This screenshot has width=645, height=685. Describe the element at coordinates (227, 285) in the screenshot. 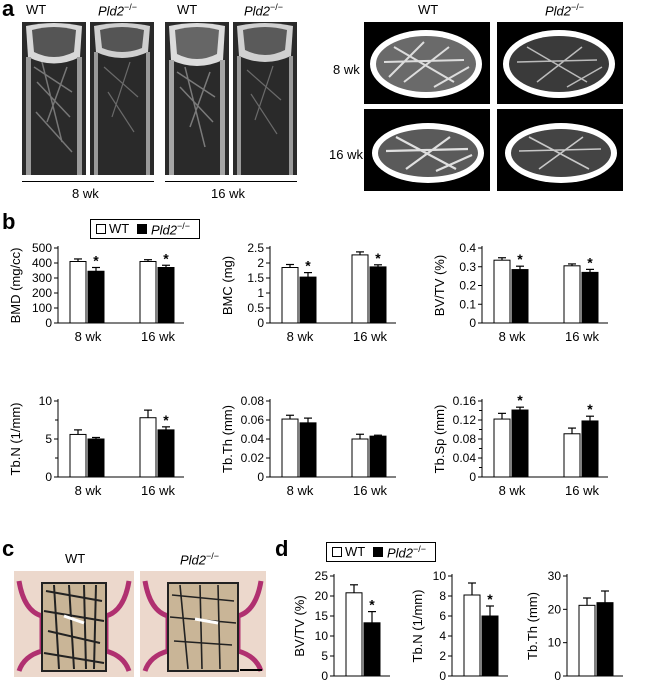

I see `bmc-ylabel: BMC (mg)` at that location.